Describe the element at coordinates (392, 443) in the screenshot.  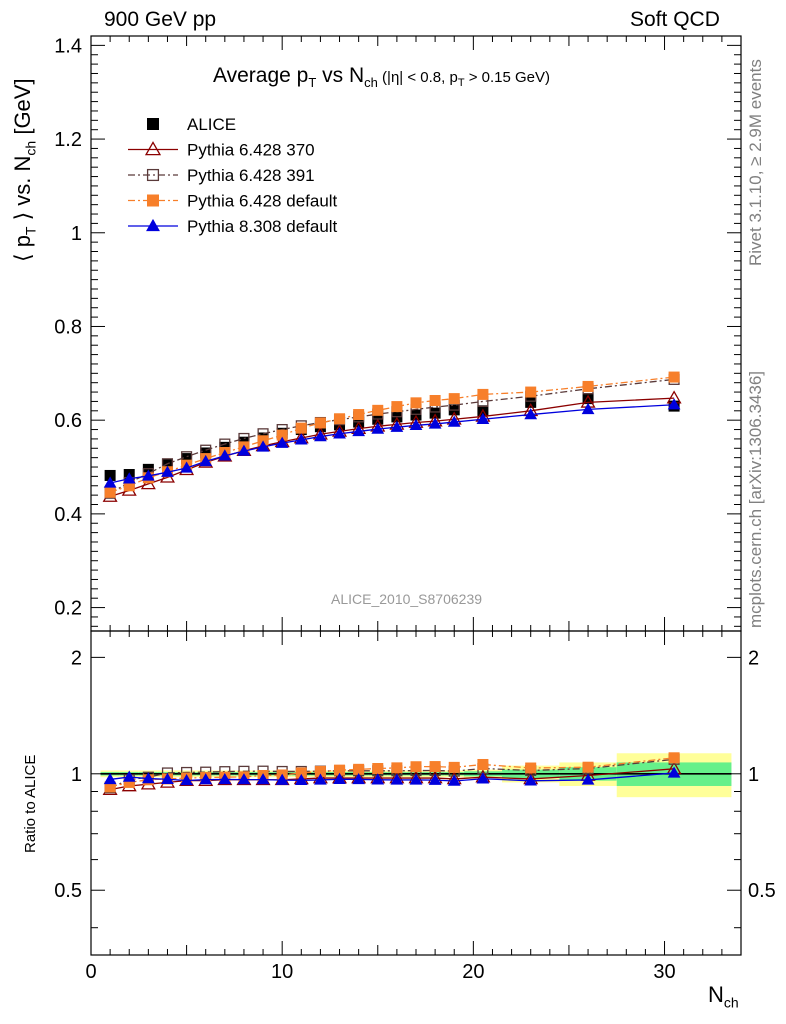
I see `main-series-pythia-8-308-default` at that location.